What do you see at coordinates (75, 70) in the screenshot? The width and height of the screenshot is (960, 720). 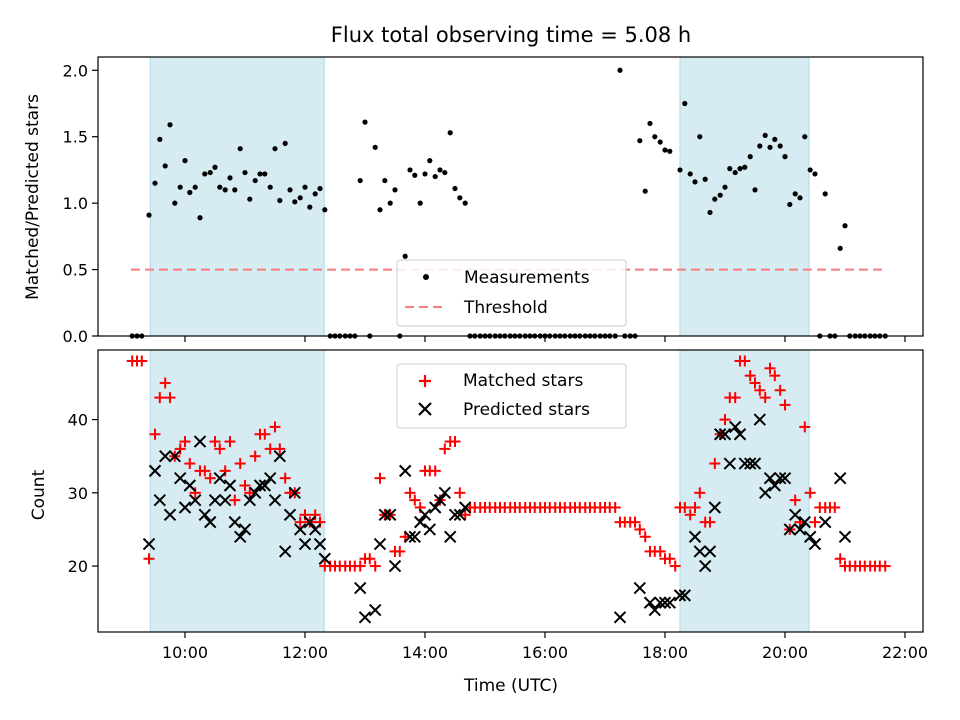 I see `y-tick-label: 2.0` at bounding box center [75, 70].